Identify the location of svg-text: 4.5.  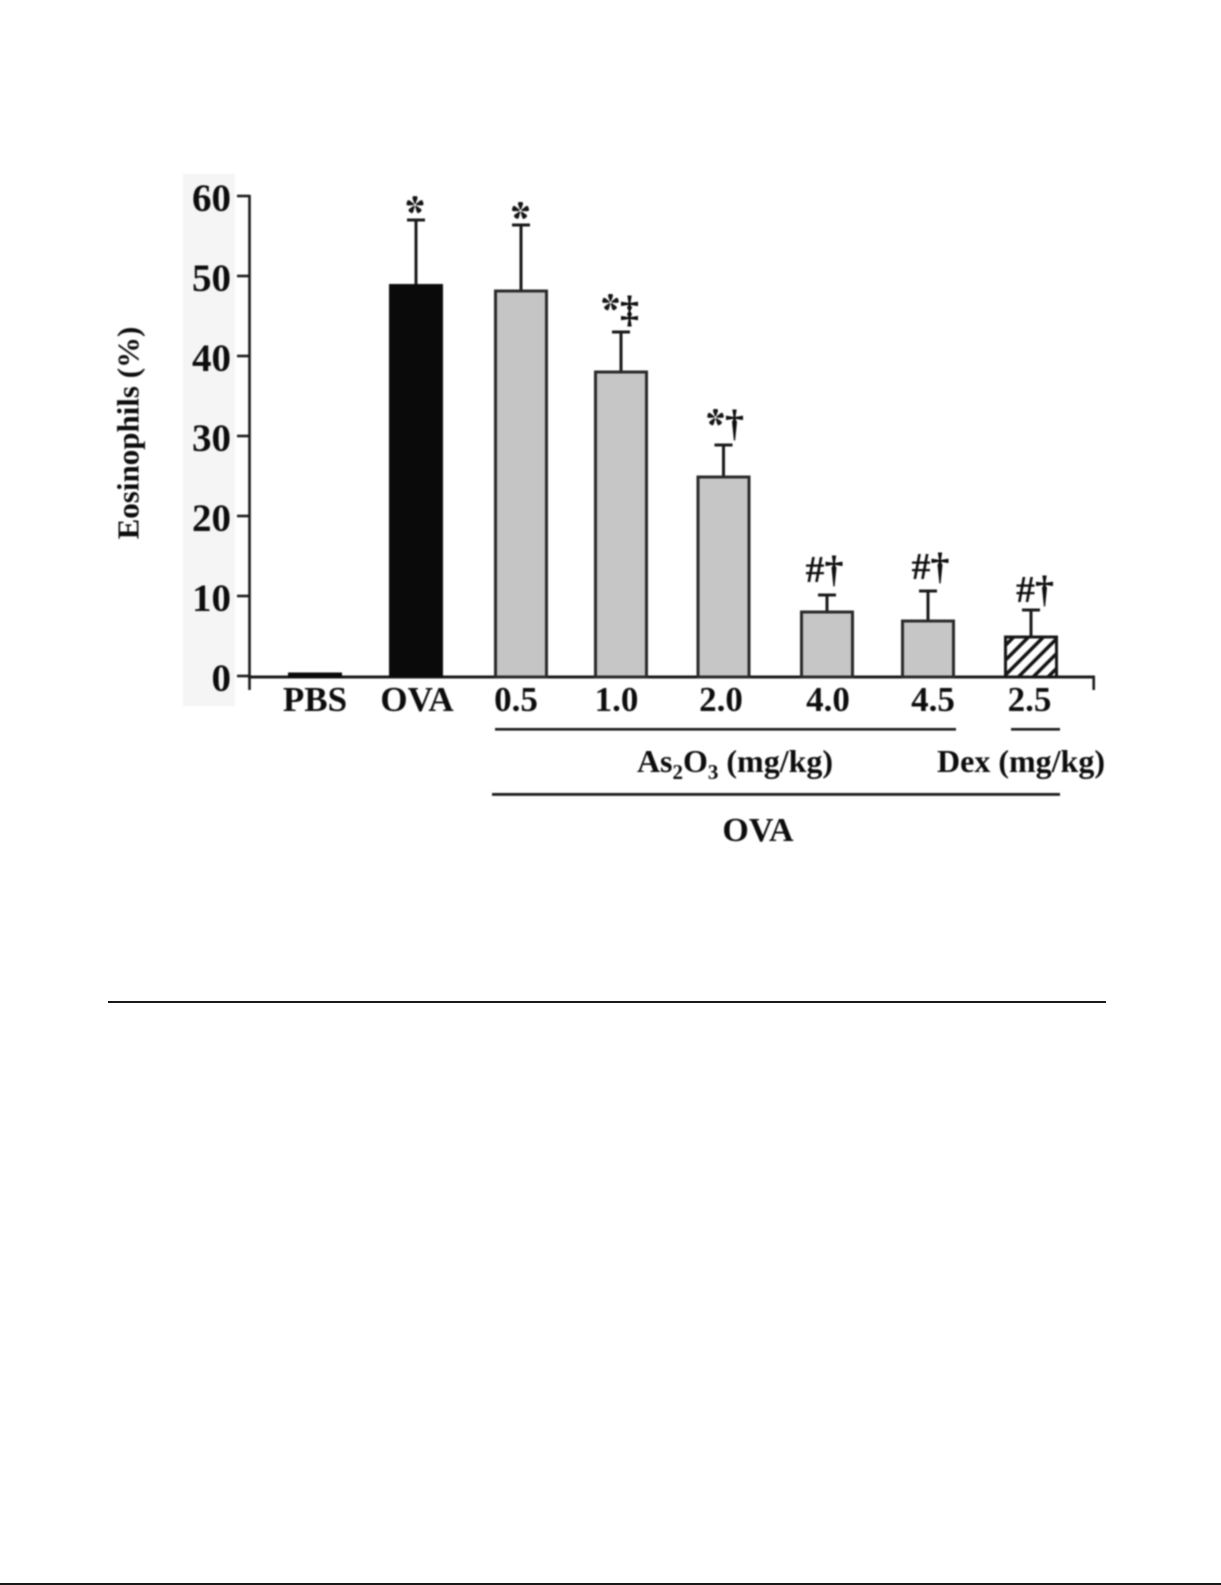
(933, 699).